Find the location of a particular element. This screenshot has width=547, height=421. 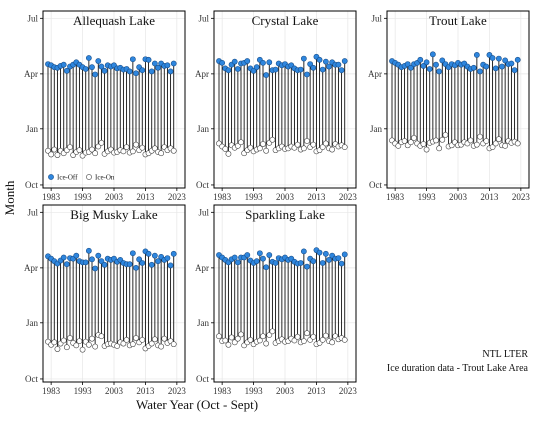

panel-title: Big Musky Lake is located at coordinates (114, 214).